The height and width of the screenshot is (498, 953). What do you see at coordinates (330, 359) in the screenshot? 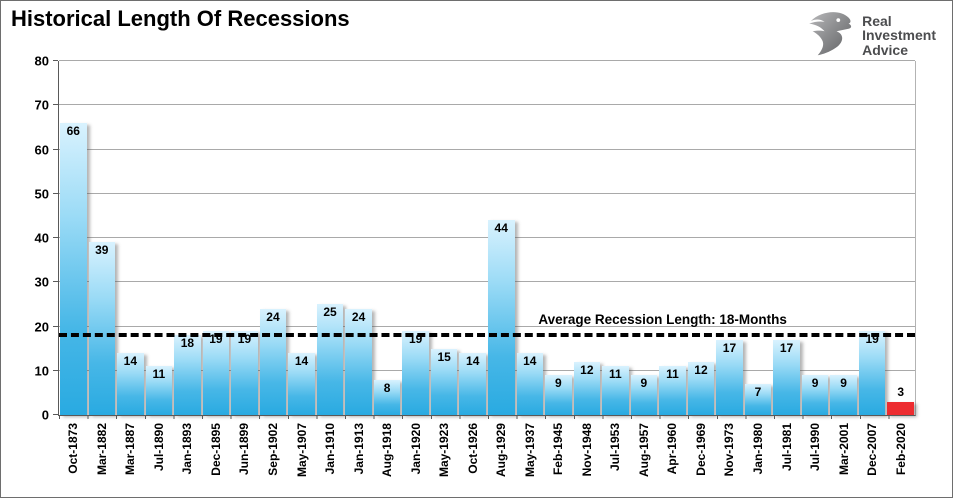
I see `bar-Jan-1910: 25` at bounding box center [330, 359].